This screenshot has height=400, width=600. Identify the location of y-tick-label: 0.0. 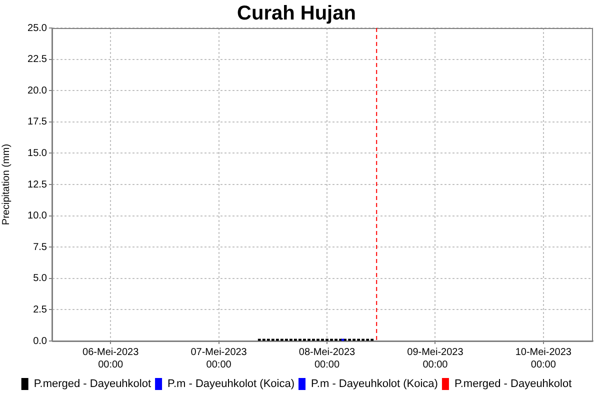
(40, 341).